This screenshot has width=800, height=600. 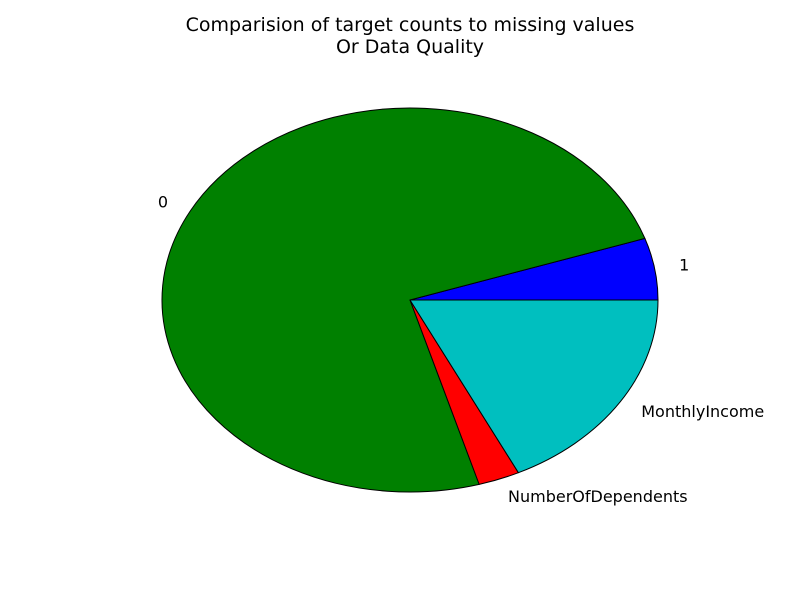 I want to click on pie-slice-label-2: NumberOfDependents, so click(x=598, y=496).